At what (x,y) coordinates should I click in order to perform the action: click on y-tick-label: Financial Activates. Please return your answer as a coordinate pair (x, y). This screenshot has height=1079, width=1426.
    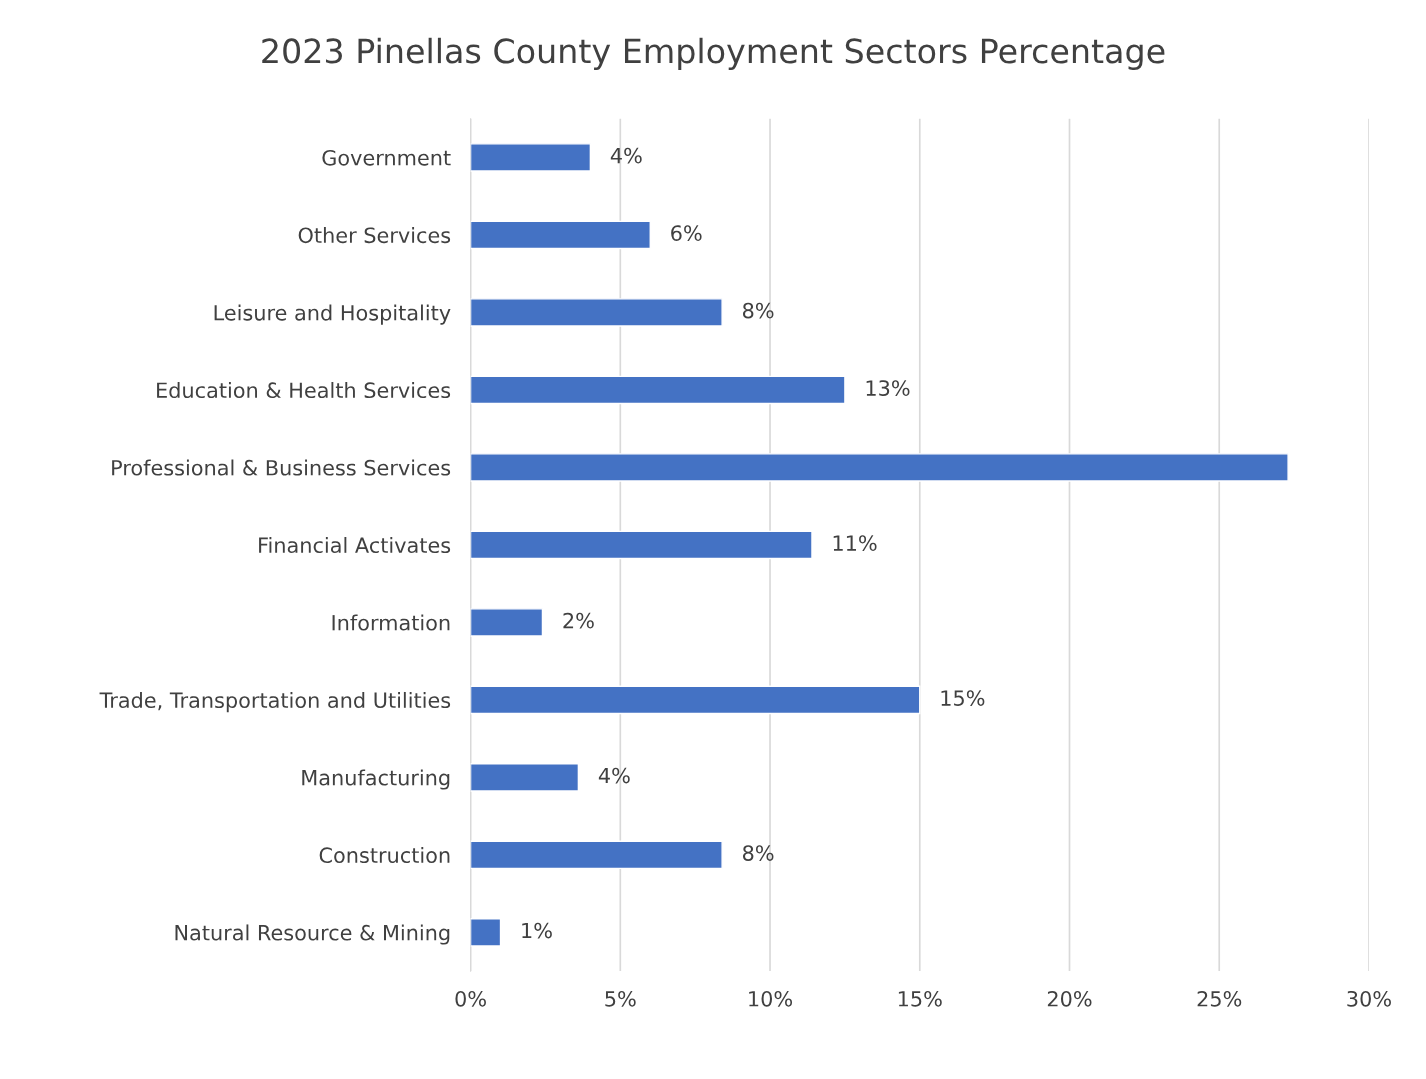
    Looking at the image, I should click on (355, 545).